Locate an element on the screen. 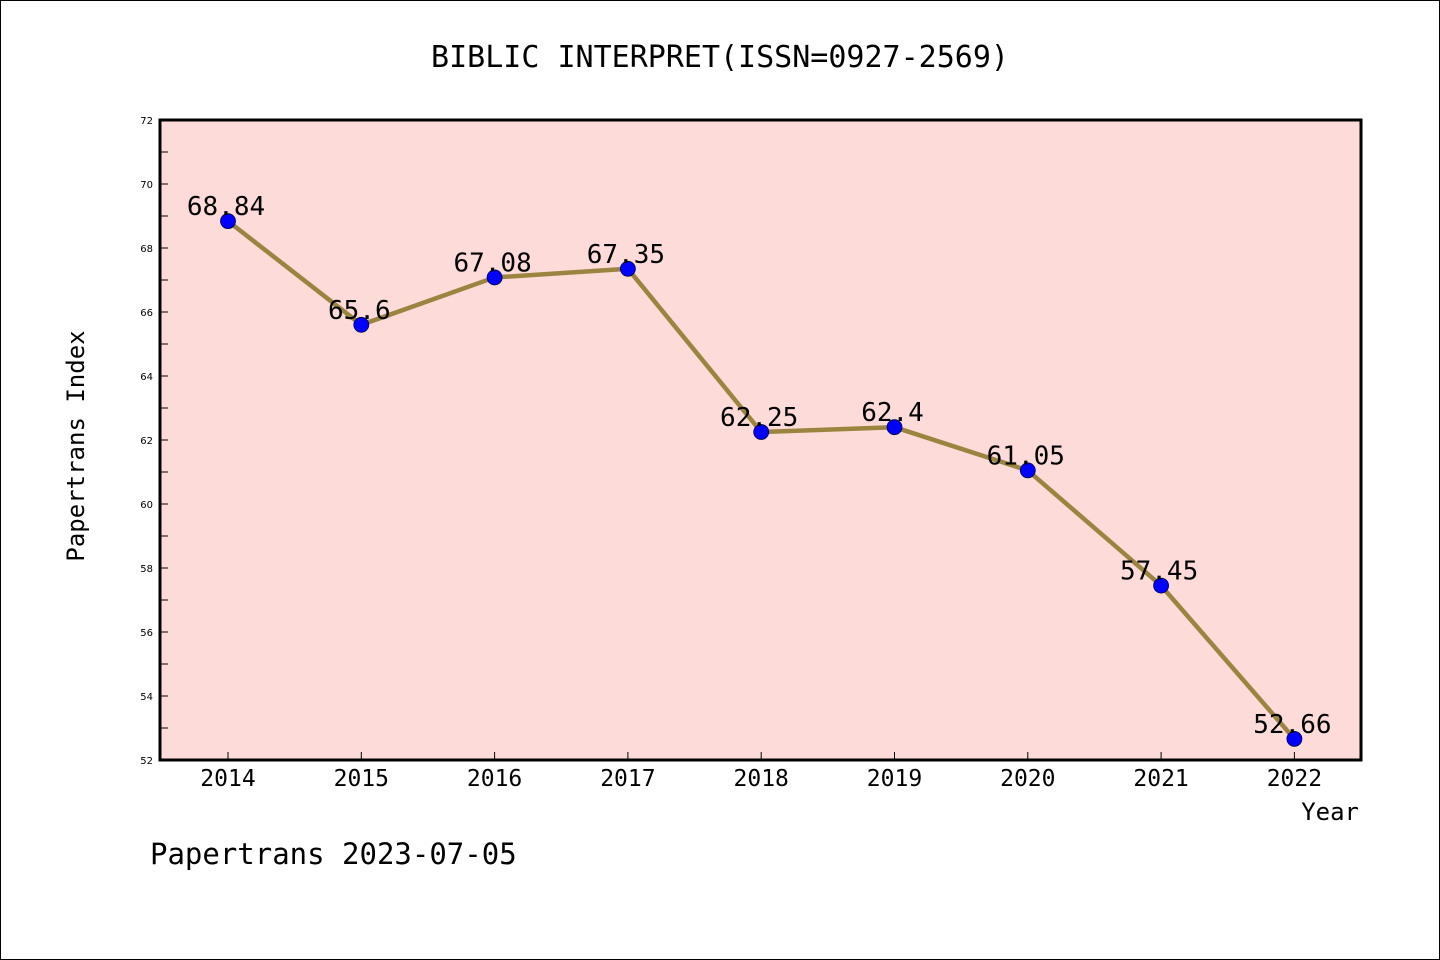  x-tick-label: 2018 is located at coordinates (761, 779).